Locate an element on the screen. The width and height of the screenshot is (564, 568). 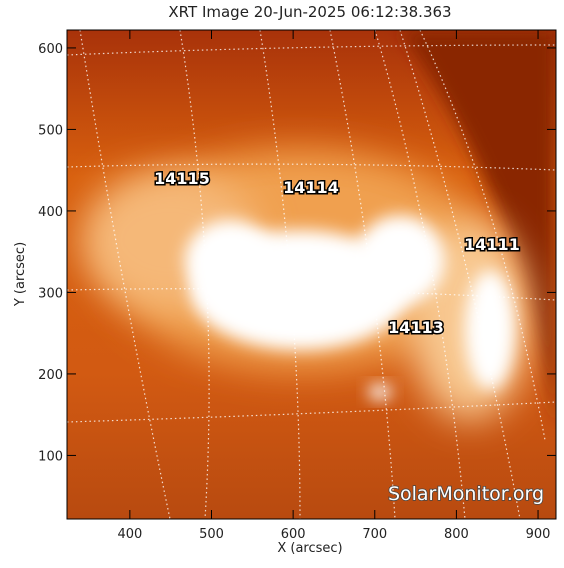
x-axis-label: X (arcsec) is located at coordinates (309, 548).